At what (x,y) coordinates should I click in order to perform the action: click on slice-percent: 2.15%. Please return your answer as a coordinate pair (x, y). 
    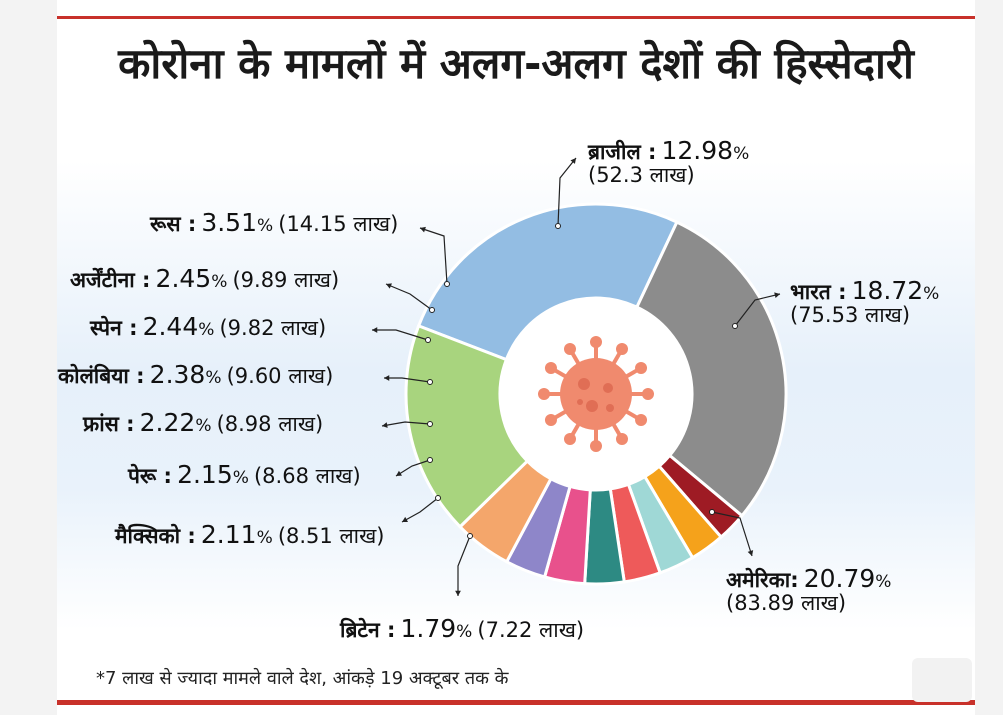
    Looking at the image, I should click on (213, 474).